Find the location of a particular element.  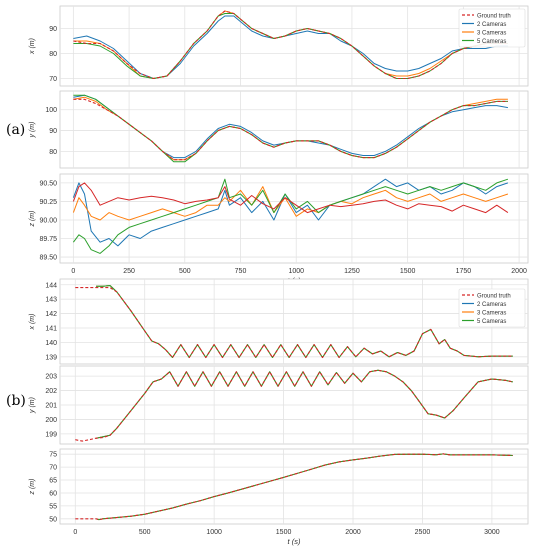

y-tick-label: 139 is located at coordinates (51, 357).